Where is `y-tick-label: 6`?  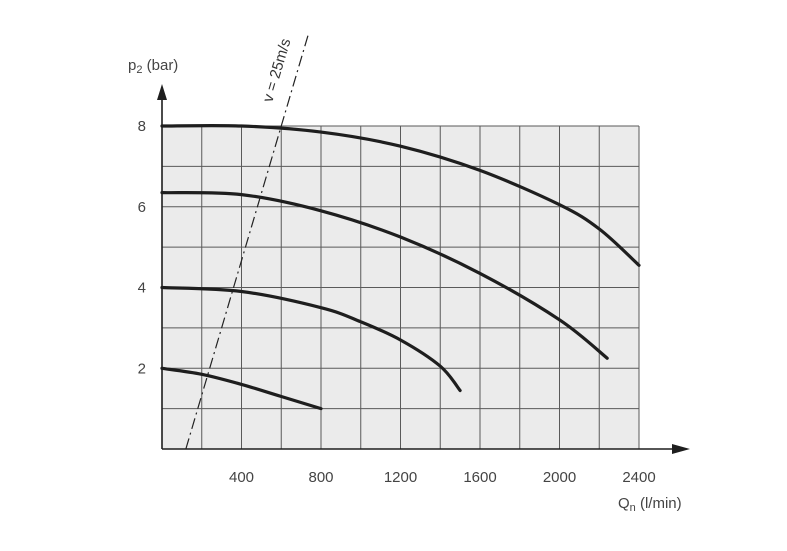 y-tick-label: 6 is located at coordinates (142, 207).